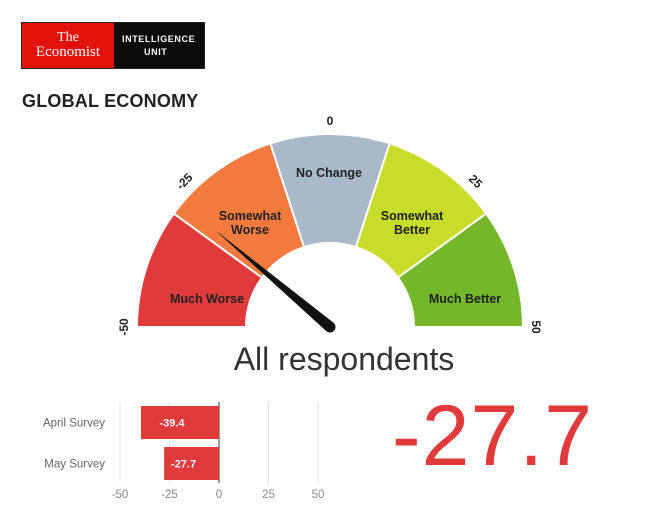 The image size is (660, 518). What do you see at coordinates (68, 52) in the screenshot?
I see `logo-line-2: Economist` at bounding box center [68, 52].